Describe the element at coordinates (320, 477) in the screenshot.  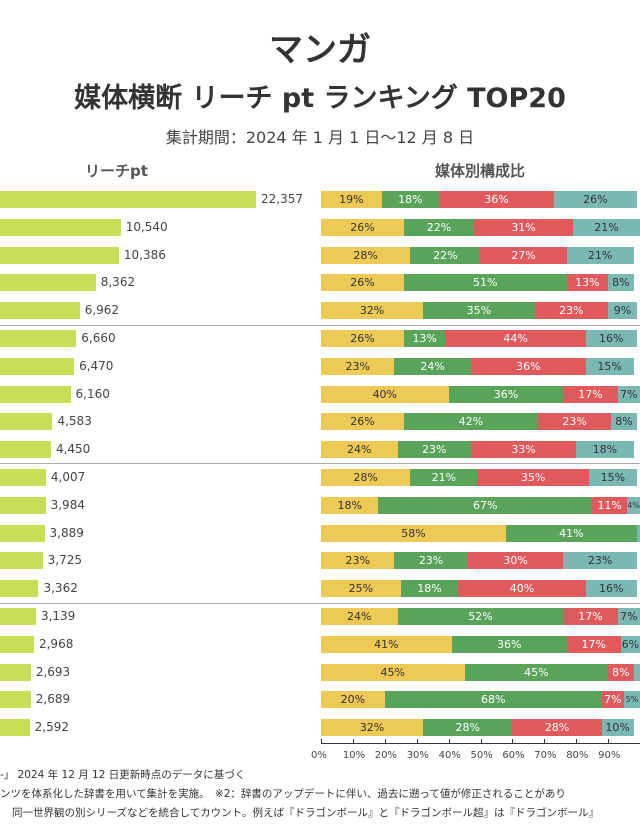
I see `ranking-row: 4,007 28% 21% 35% 15%` at that location.